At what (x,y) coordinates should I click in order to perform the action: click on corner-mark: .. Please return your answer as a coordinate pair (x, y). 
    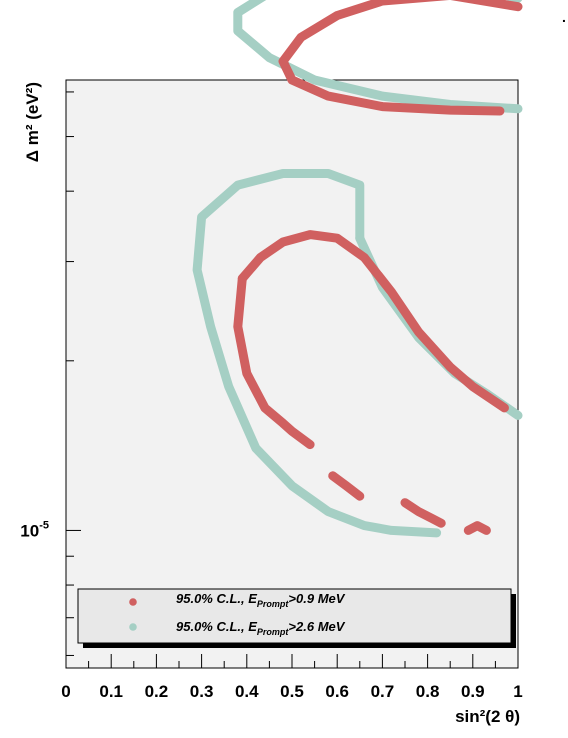
    Looking at the image, I should click on (564, 17).